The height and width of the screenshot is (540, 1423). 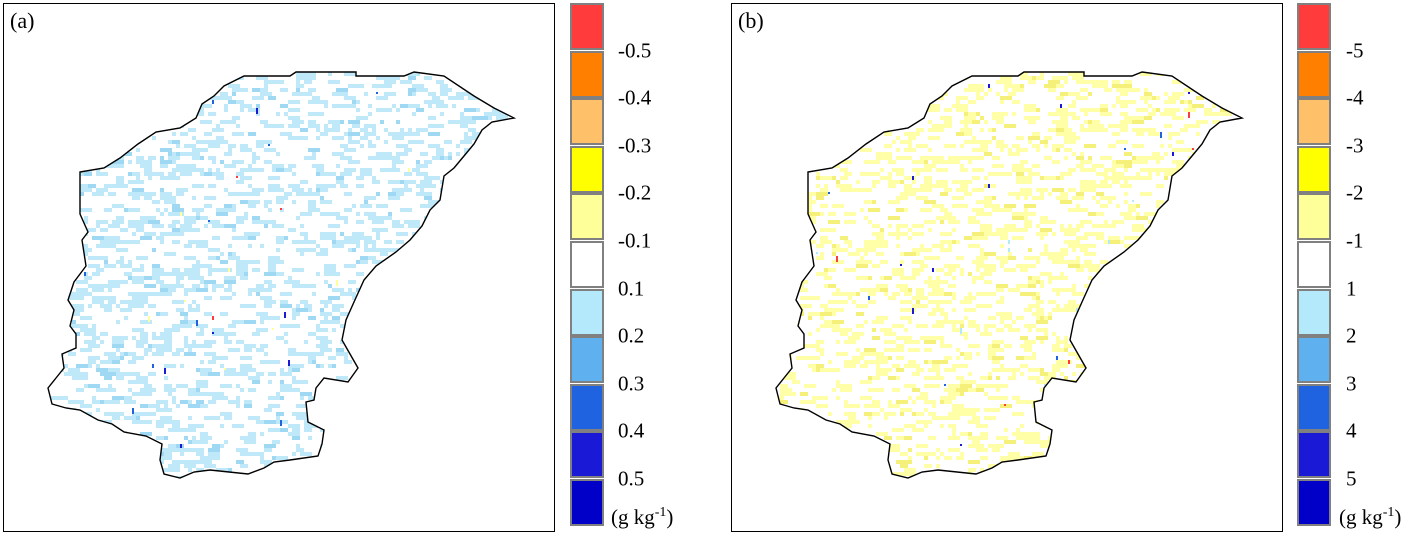 What do you see at coordinates (642, 517) in the screenshot?
I see `colorbar-unit-a: (g kg-1)` at bounding box center [642, 517].